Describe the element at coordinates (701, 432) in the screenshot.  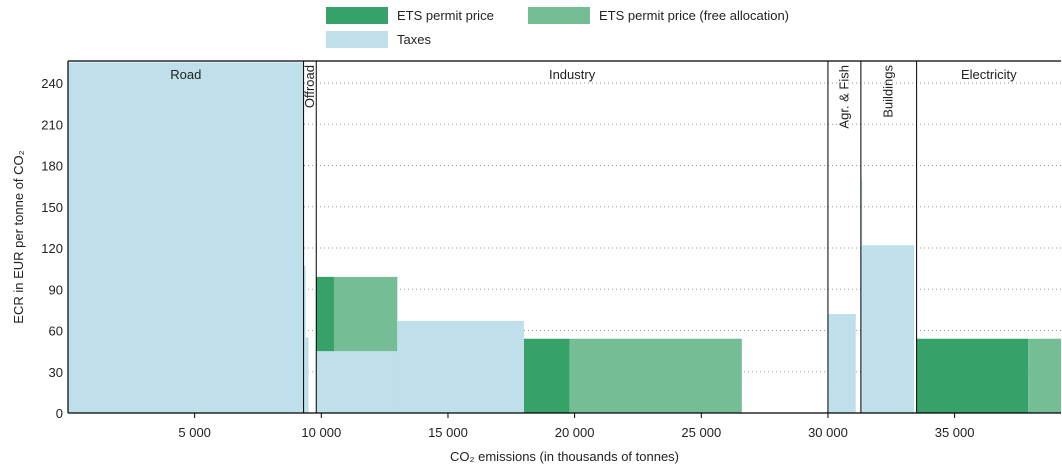
I see `x-tick-label: 25 000` at that location.